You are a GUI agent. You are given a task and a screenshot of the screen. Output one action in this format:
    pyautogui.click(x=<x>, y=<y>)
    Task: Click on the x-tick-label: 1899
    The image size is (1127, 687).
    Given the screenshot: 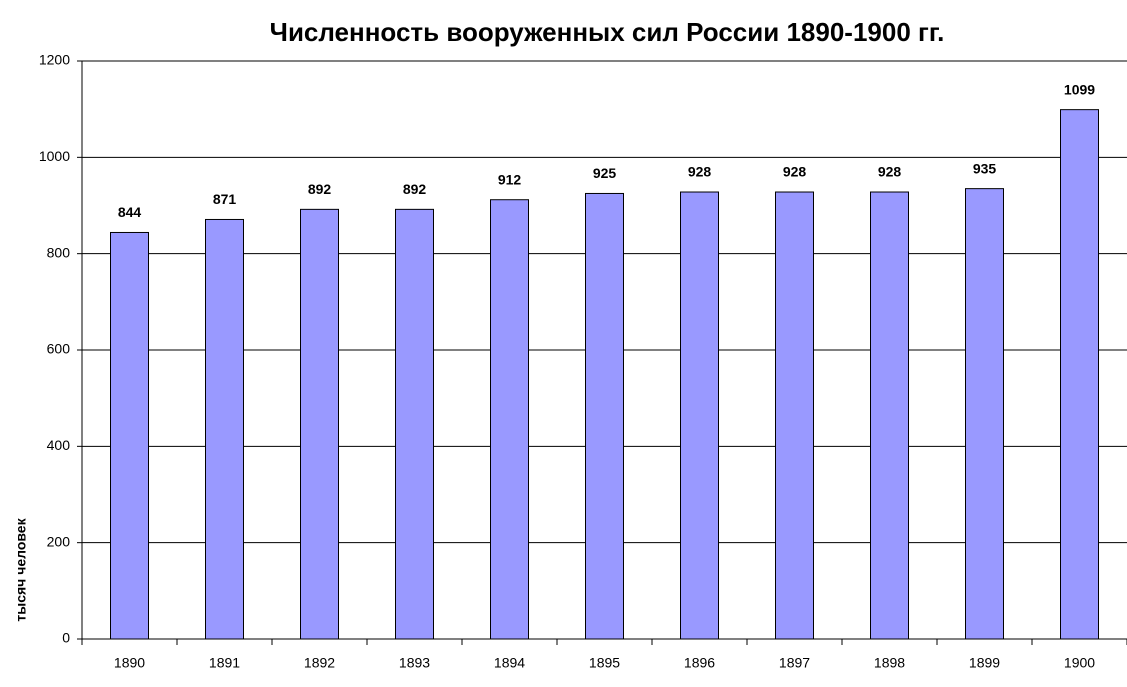 What is the action you would take?
    pyautogui.click(x=984, y=663)
    